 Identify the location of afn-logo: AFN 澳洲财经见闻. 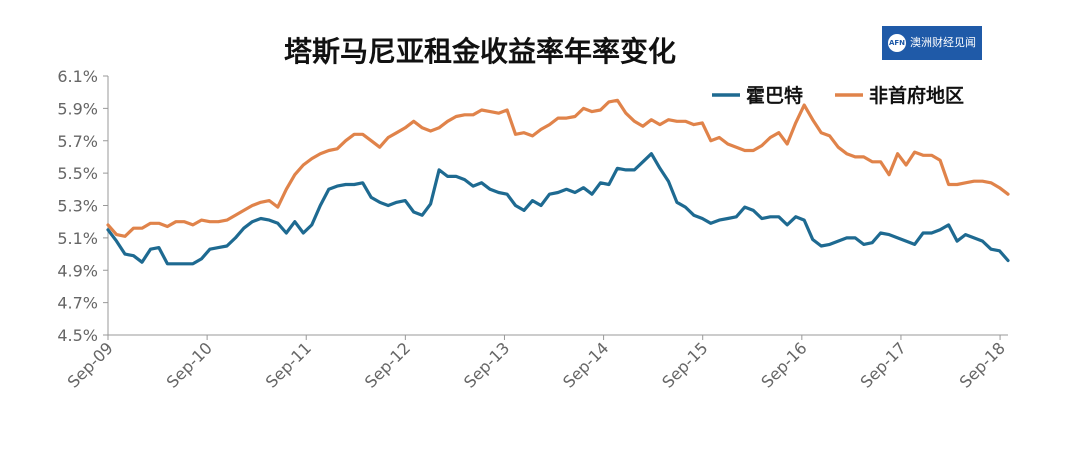
(932, 43).